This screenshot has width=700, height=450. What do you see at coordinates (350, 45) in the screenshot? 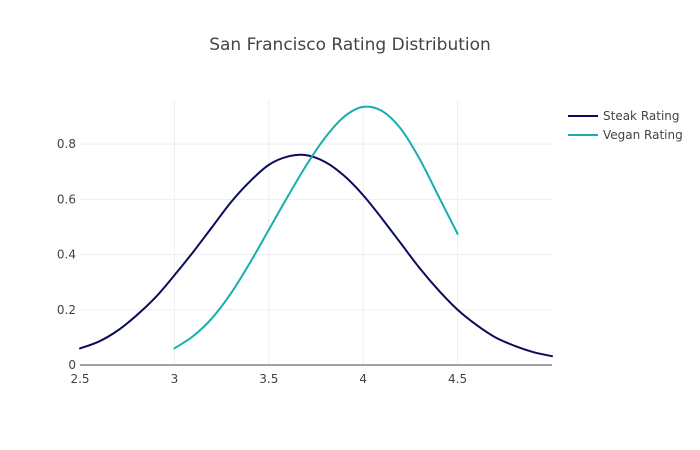
I see `chart-title: San Francisco Rating Distribution` at bounding box center [350, 45].